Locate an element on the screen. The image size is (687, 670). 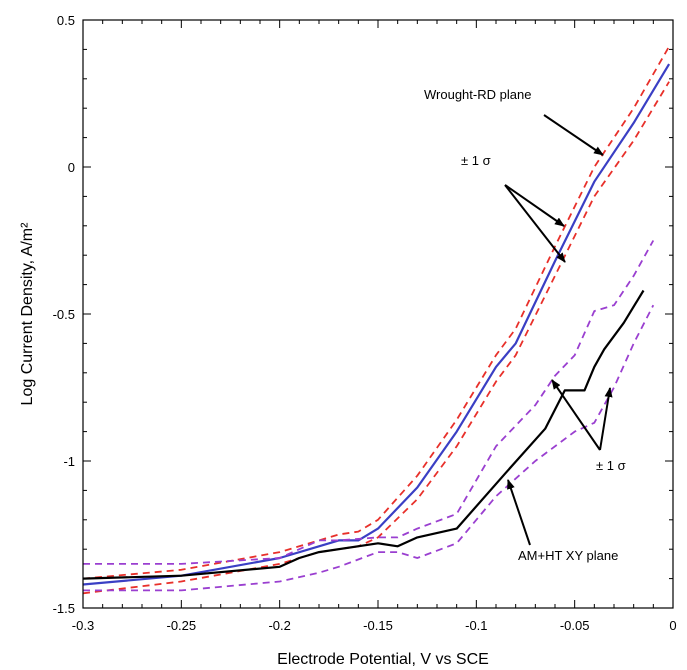
annotation-arrows is located at coordinates (558, 330).